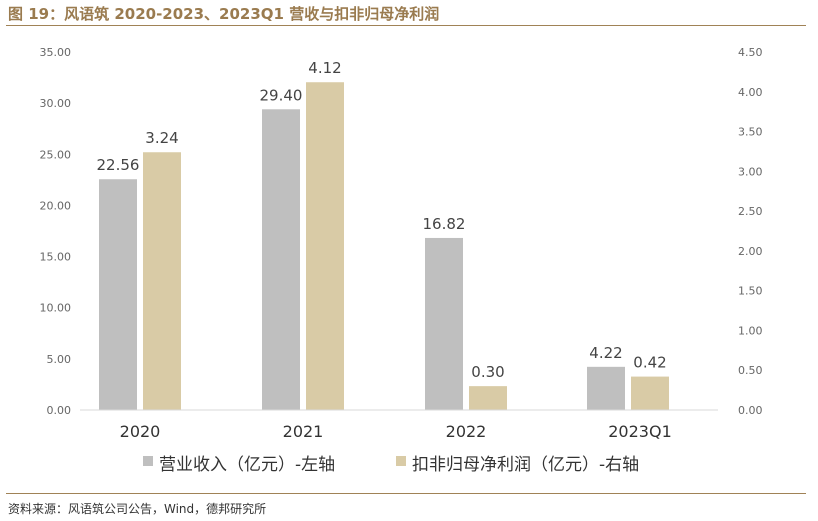 The height and width of the screenshot is (521, 818). I want to click on category-label-2022: 2022, so click(466, 431).